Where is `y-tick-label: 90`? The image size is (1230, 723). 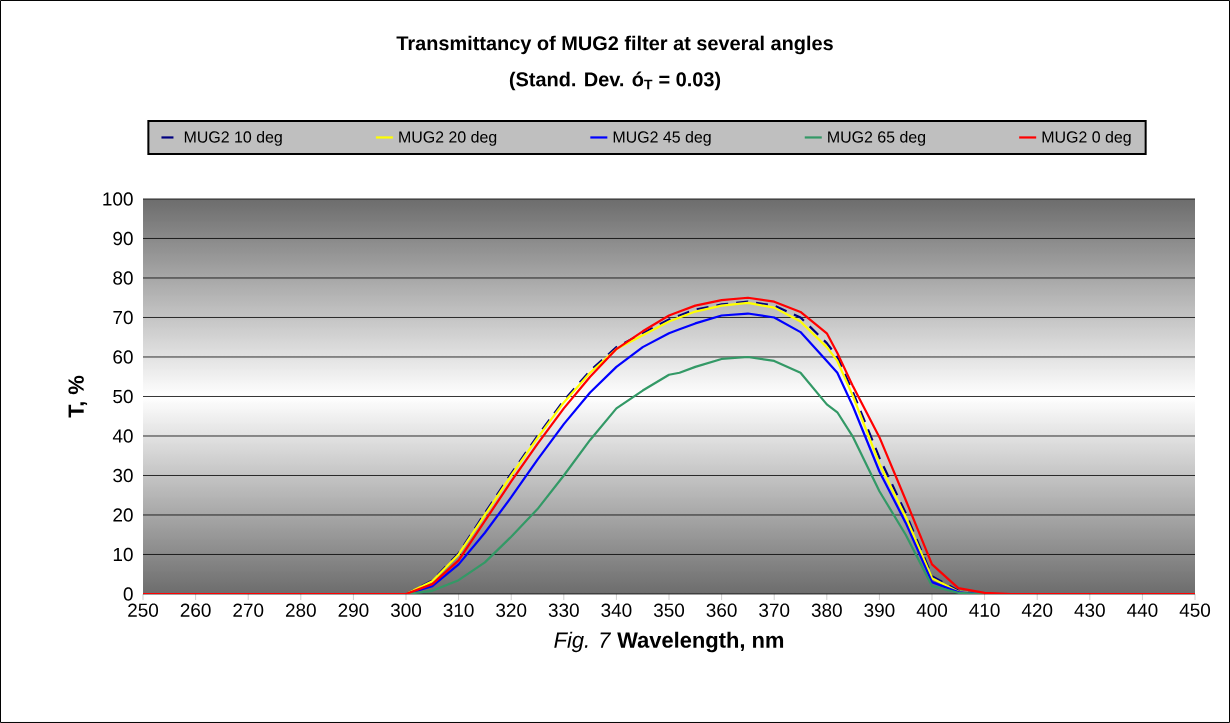 y-tick-label: 90 is located at coordinates (123, 238).